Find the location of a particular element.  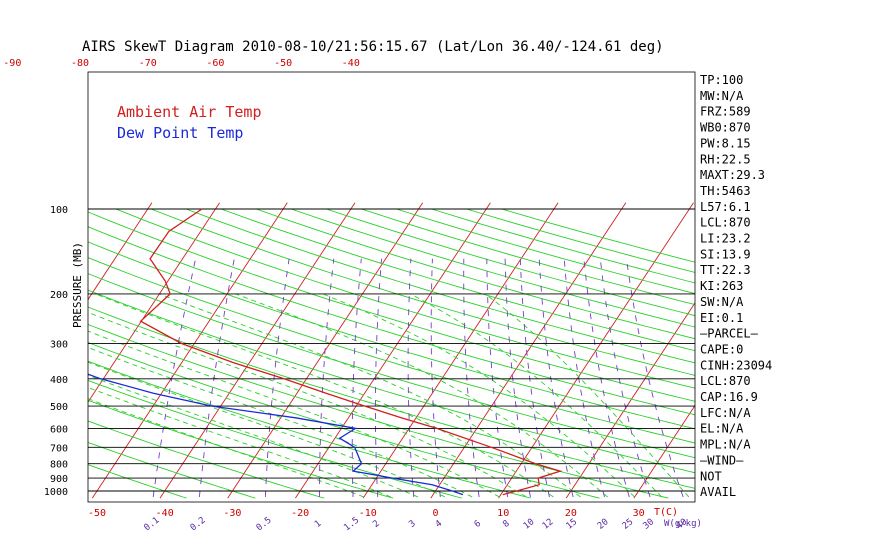

stat-item: SI:13.9 is located at coordinates (725, 254).